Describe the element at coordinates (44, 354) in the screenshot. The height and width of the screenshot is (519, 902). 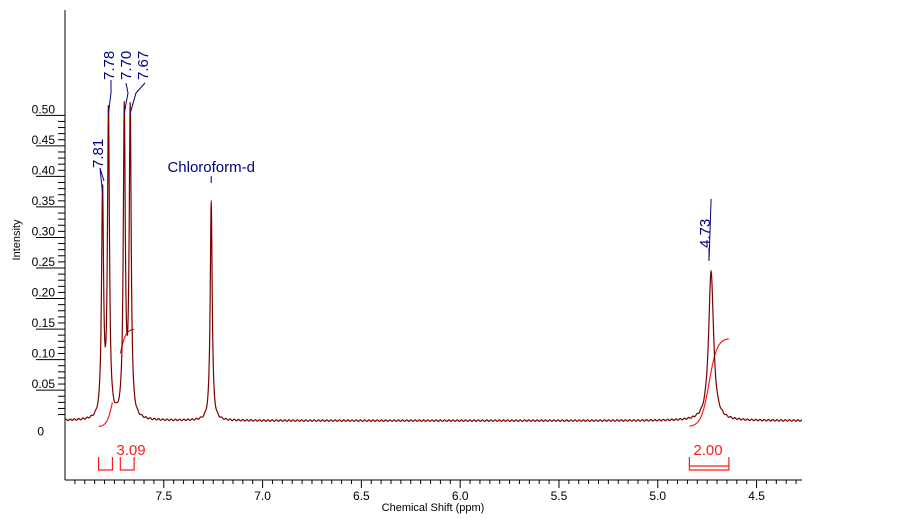
I see `y-tick-label: 0.10` at that location.